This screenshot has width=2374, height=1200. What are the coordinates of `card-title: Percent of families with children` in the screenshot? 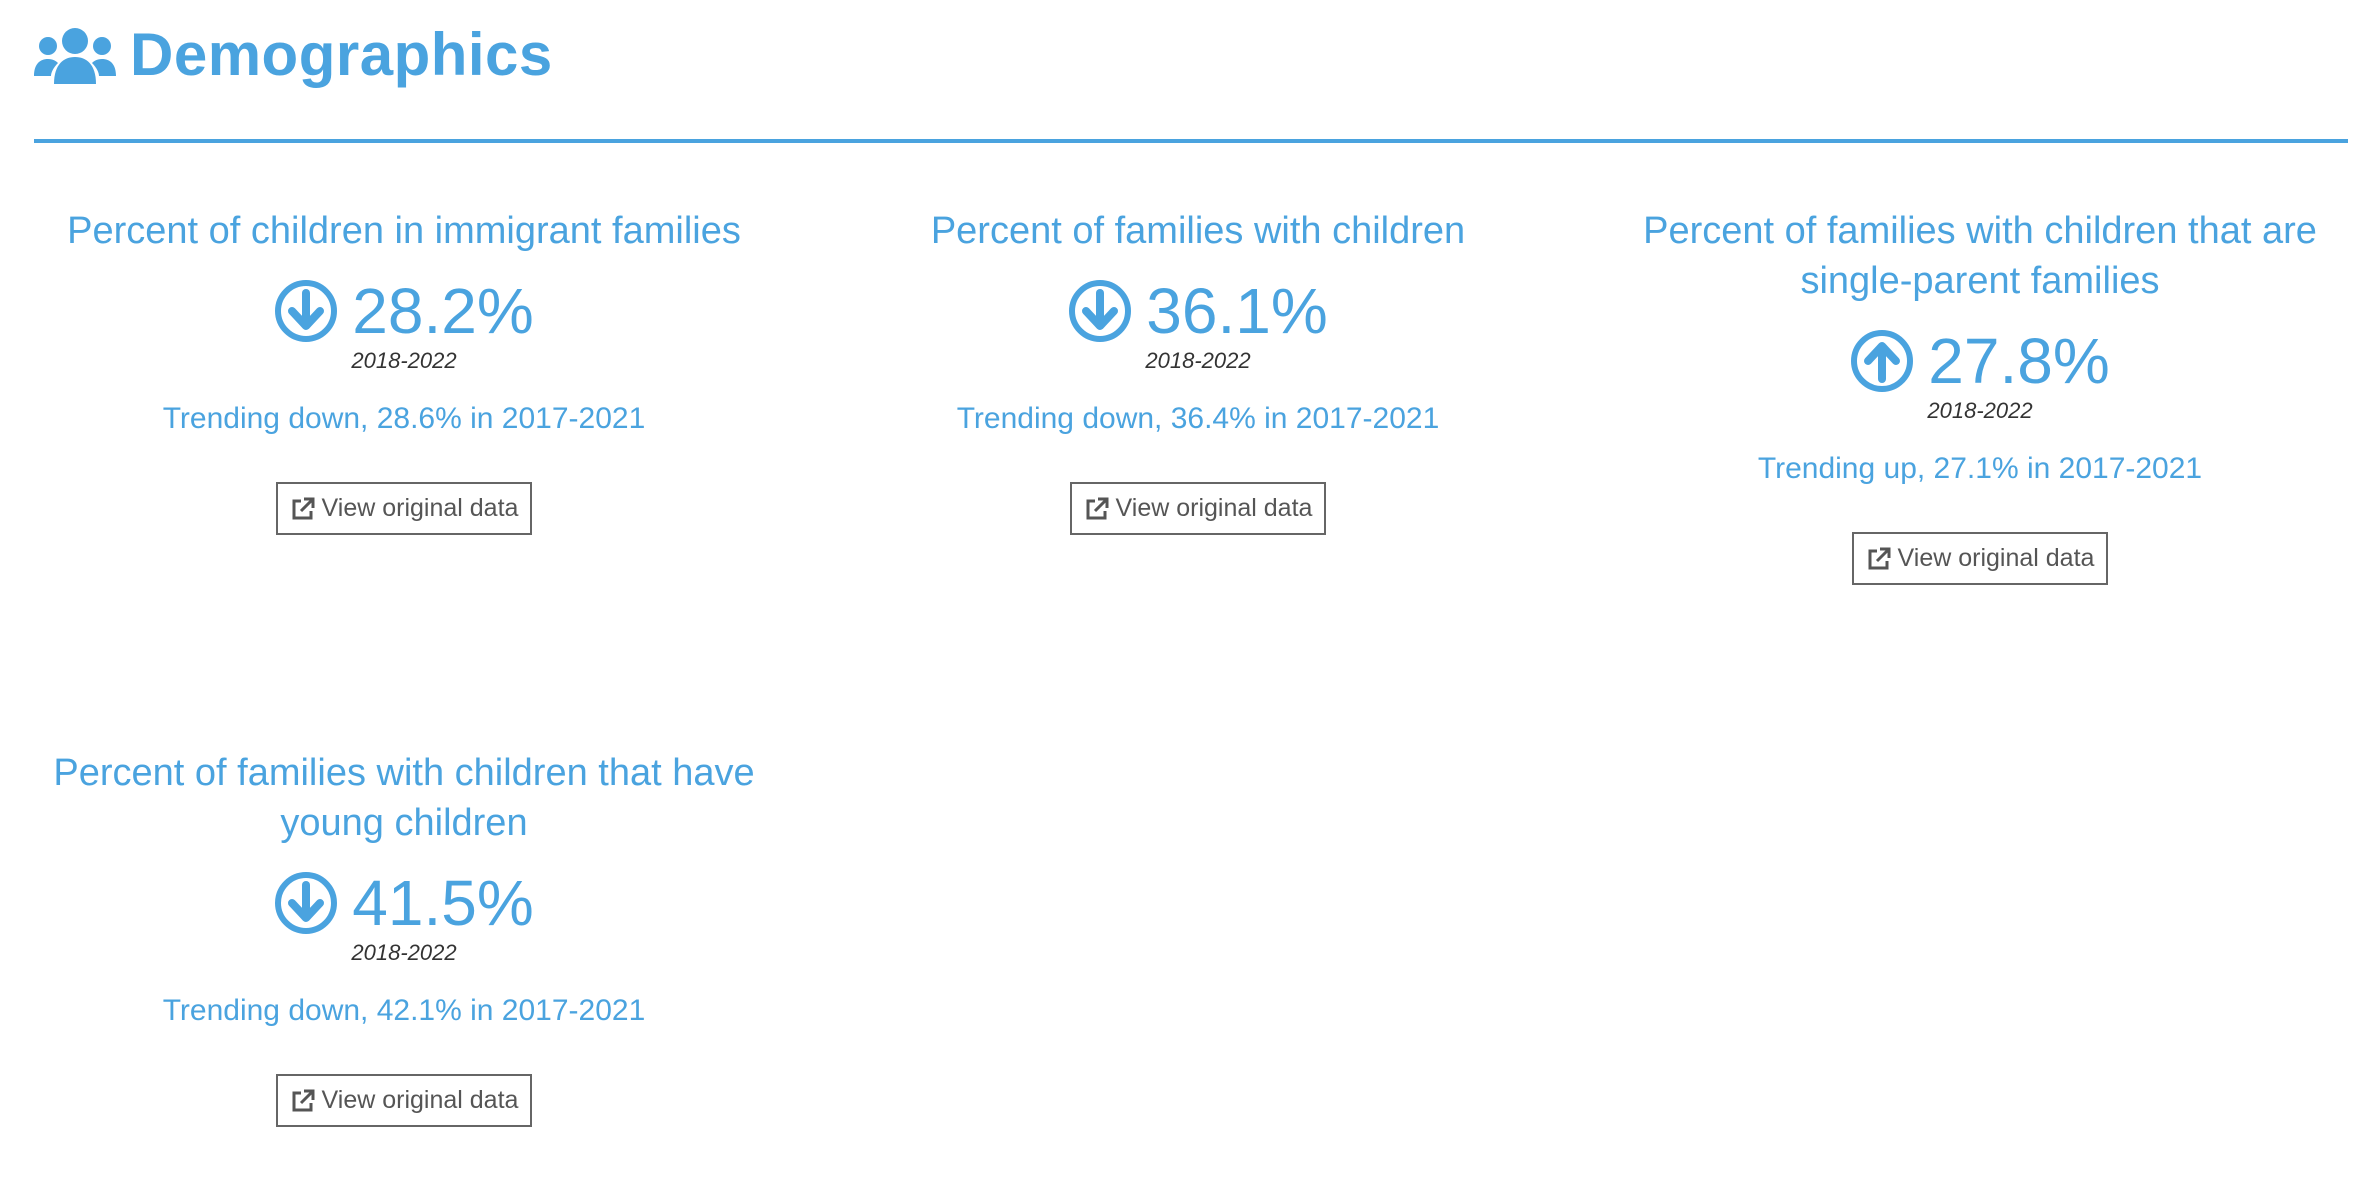 It's located at (1198, 231).